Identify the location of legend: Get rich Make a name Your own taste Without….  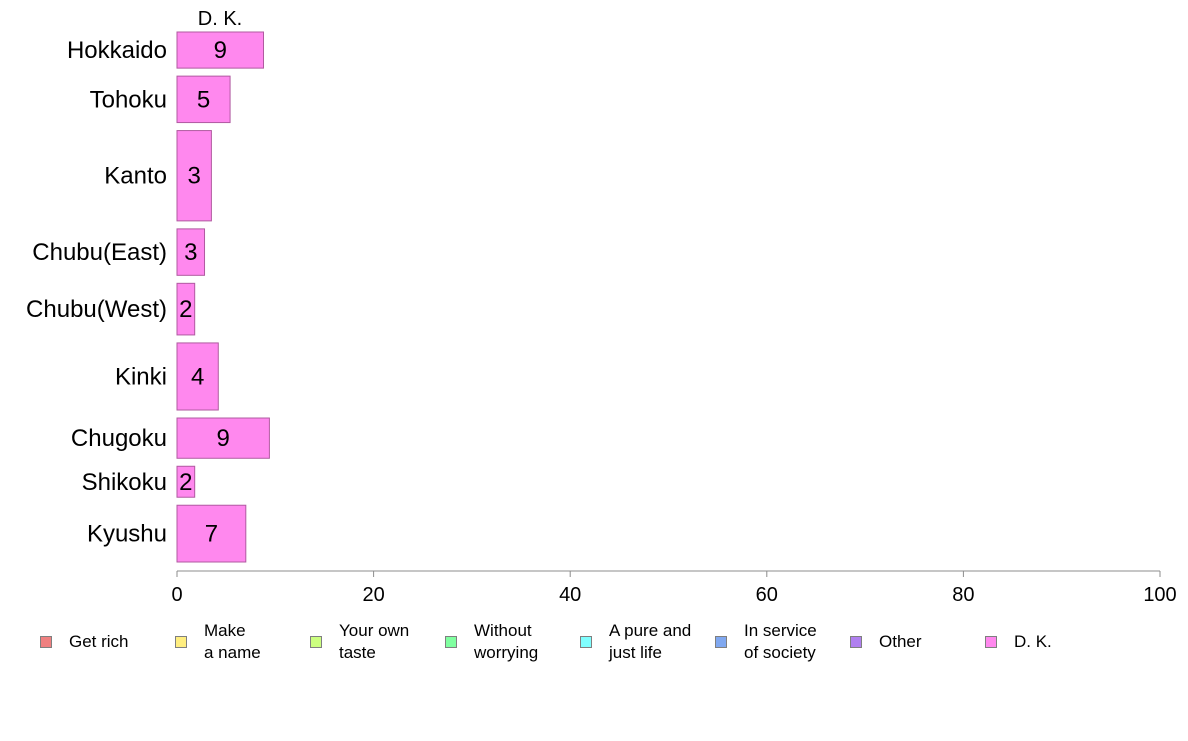
(594, 648).